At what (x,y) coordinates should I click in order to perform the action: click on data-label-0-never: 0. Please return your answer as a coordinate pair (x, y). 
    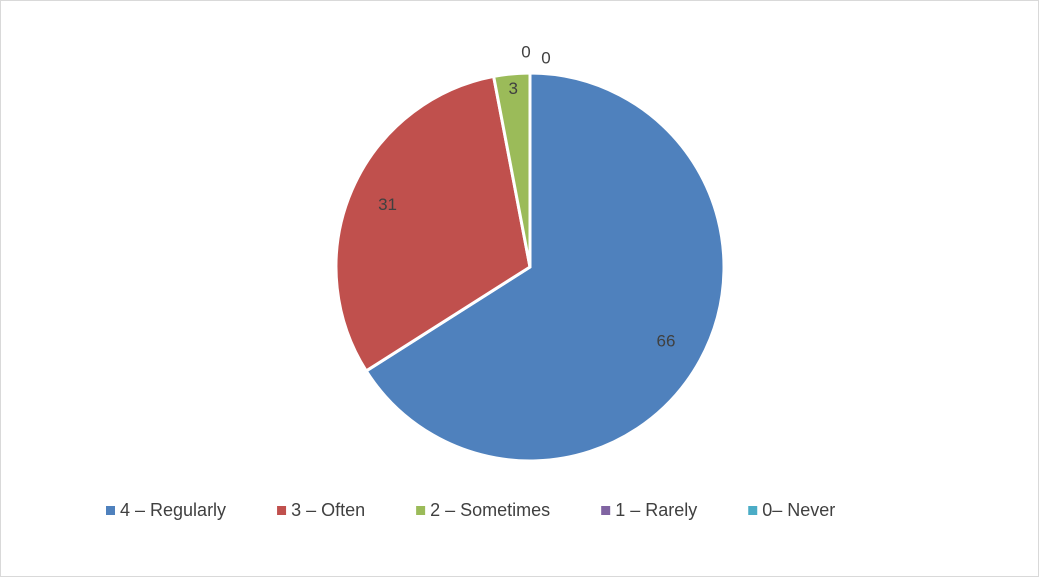
    Looking at the image, I should click on (545, 57).